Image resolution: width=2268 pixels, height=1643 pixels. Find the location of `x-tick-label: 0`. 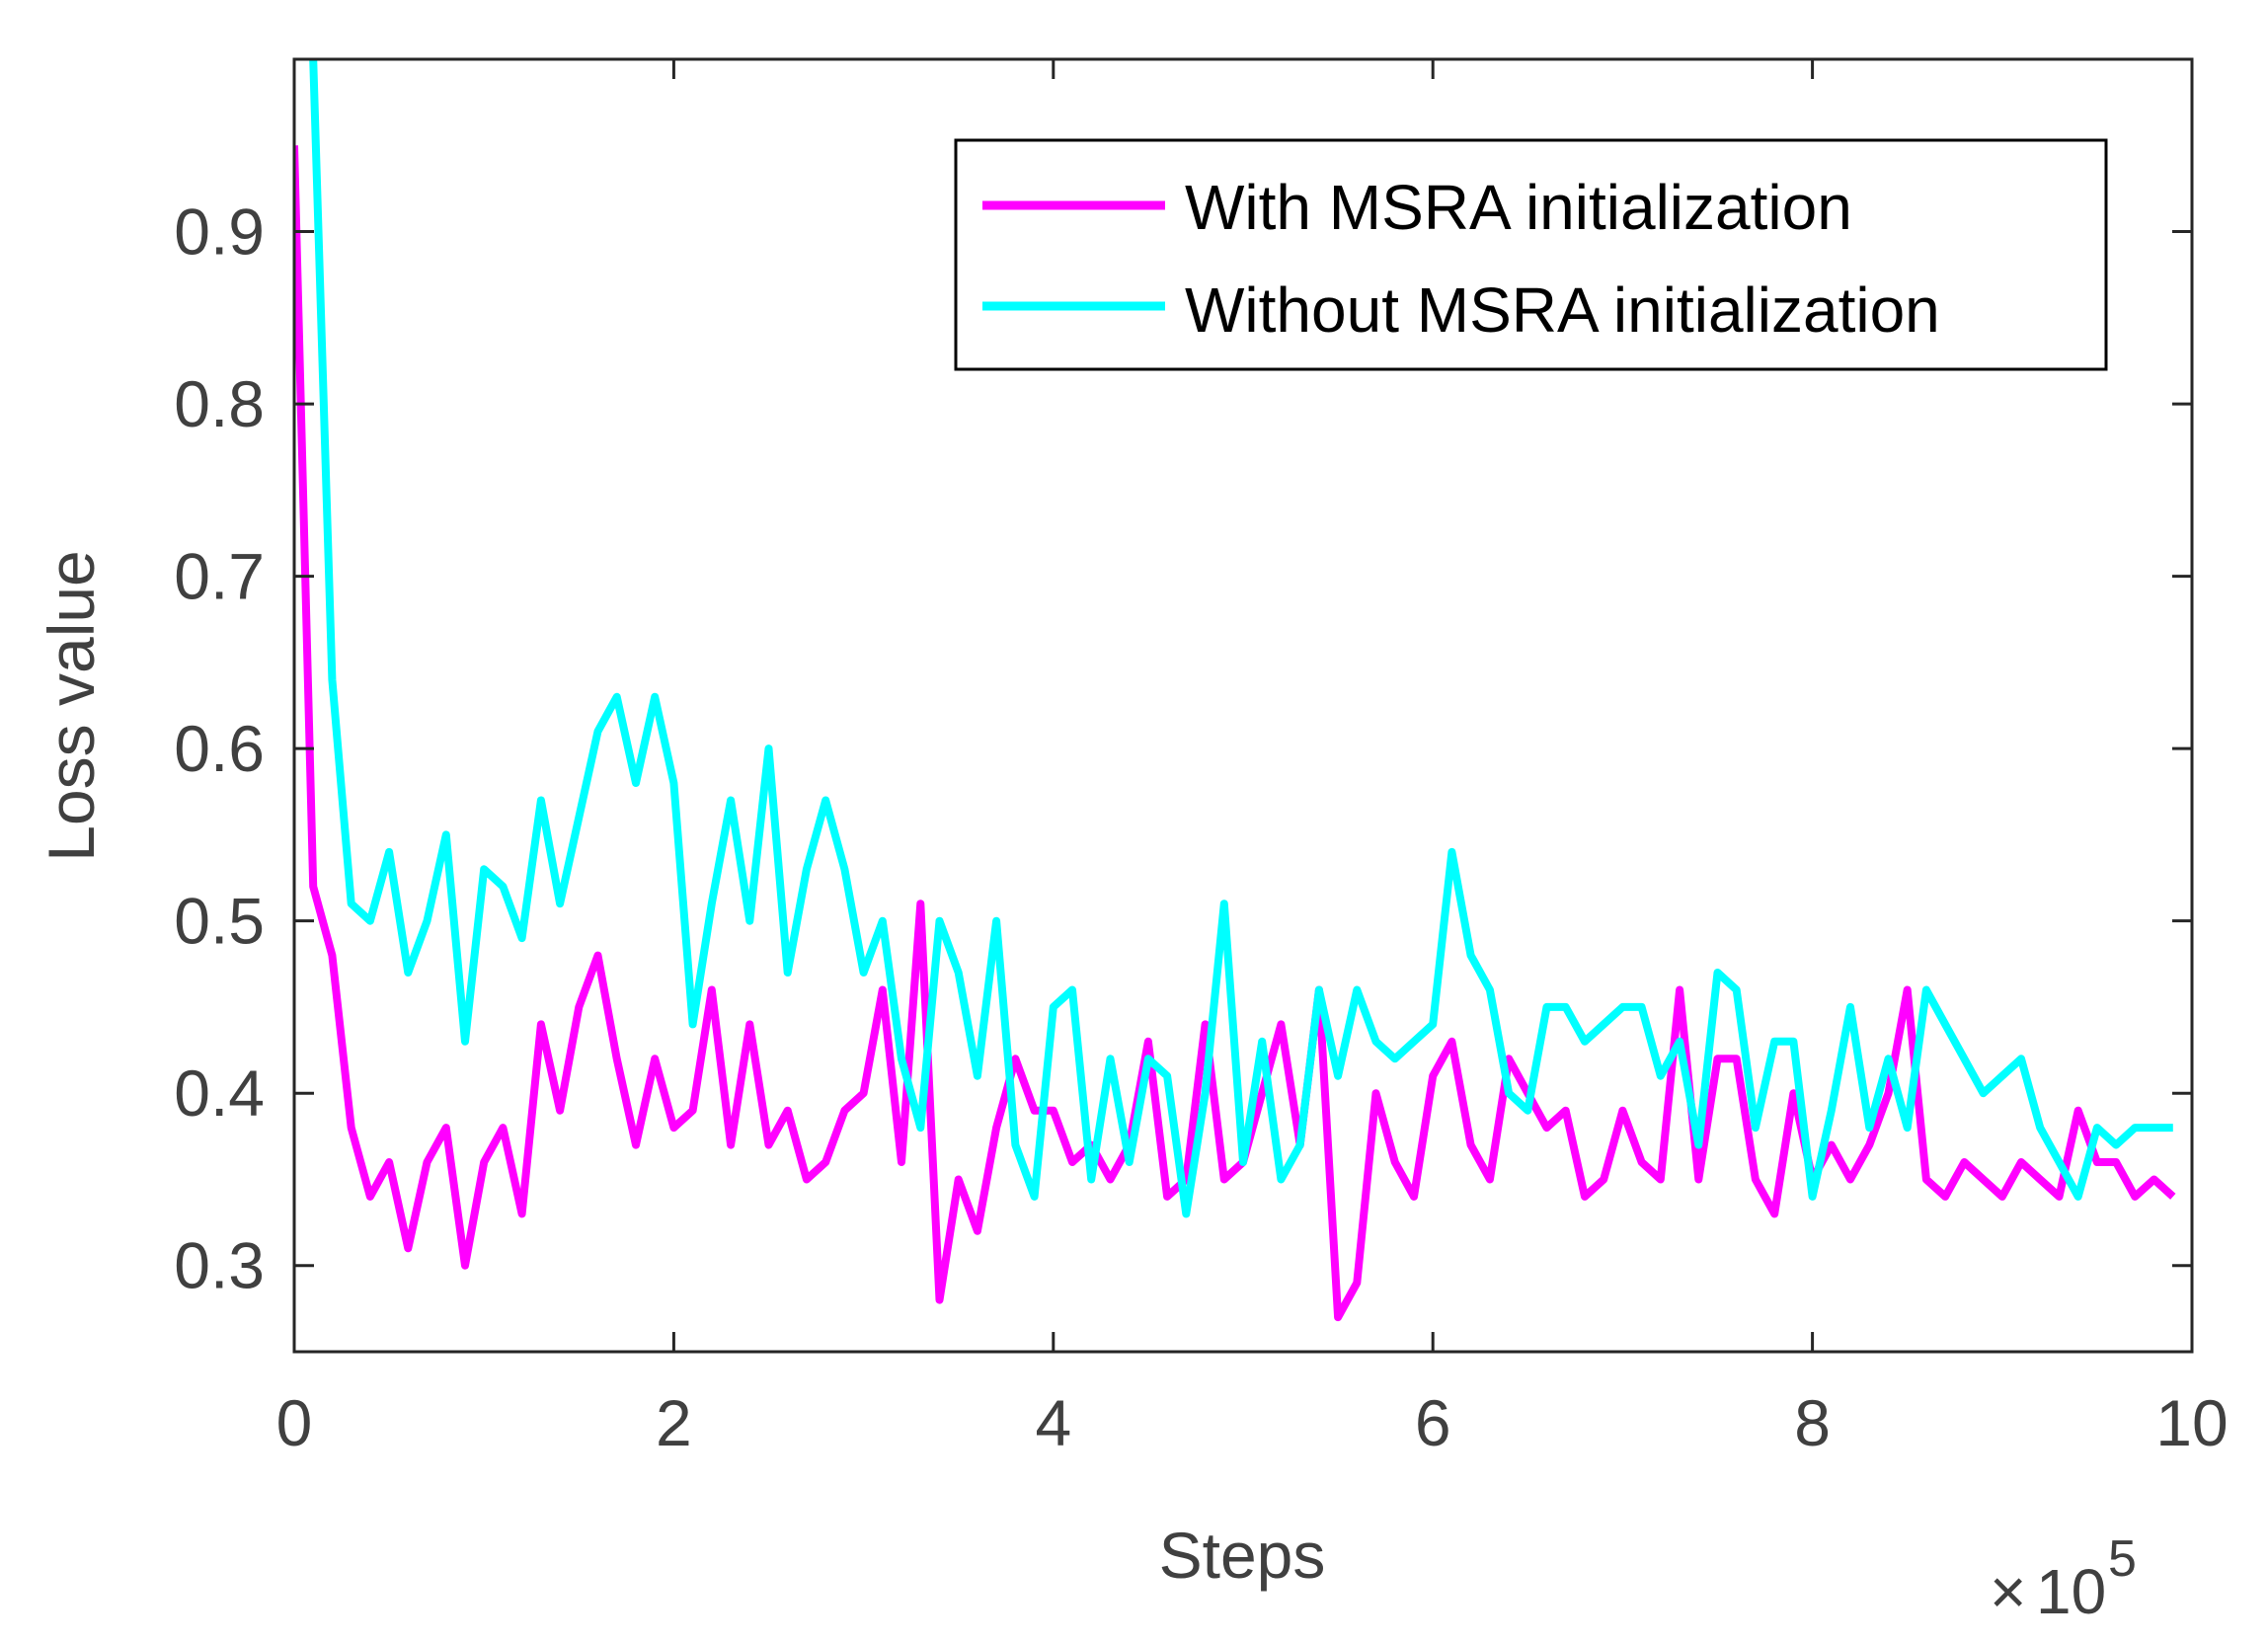

x-tick-label: 0 is located at coordinates (294, 1422).